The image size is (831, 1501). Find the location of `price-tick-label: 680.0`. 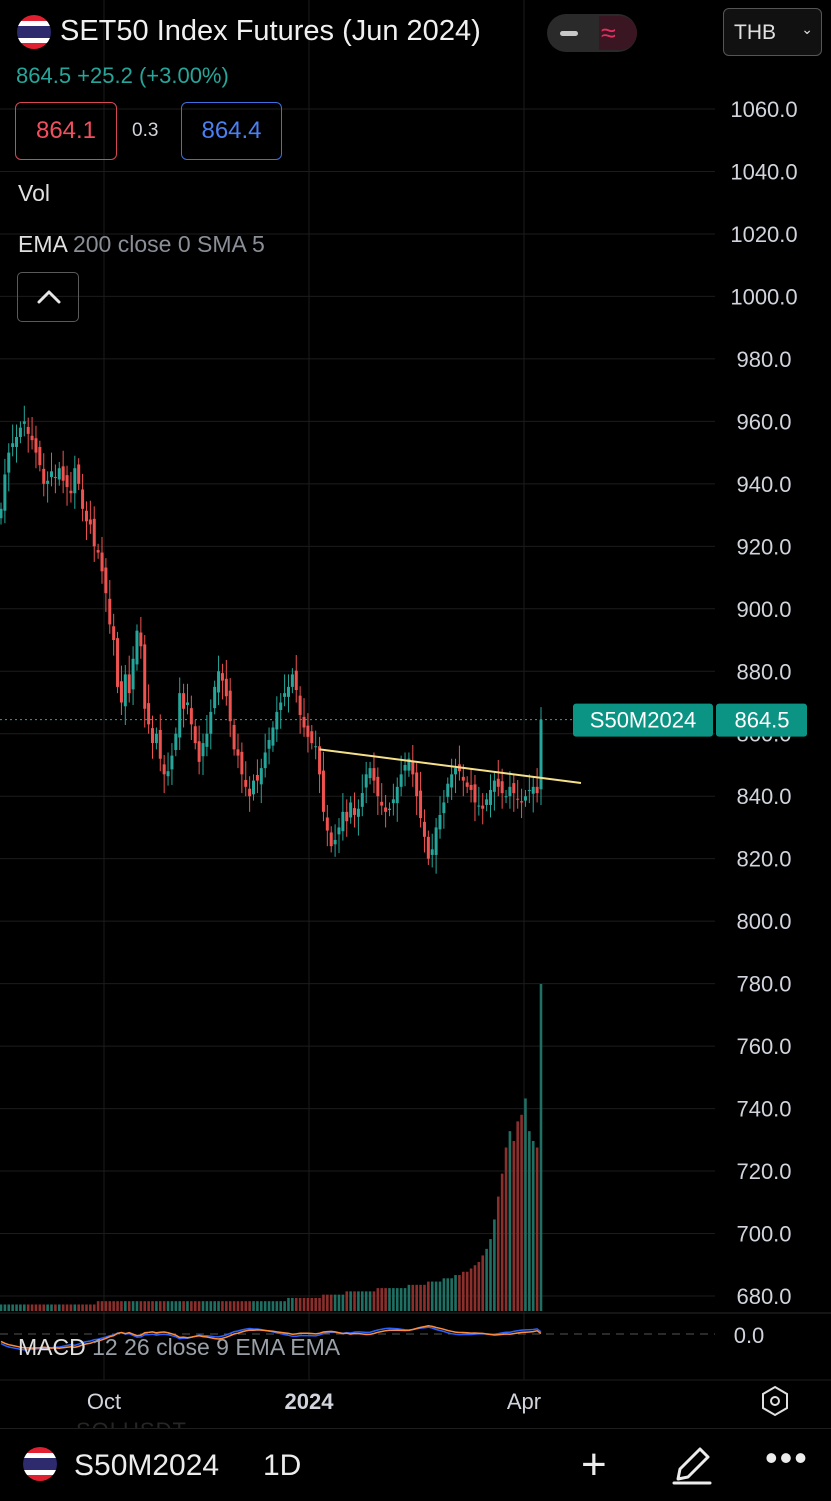

price-tick-label: 680.0 is located at coordinates (763, 1296).